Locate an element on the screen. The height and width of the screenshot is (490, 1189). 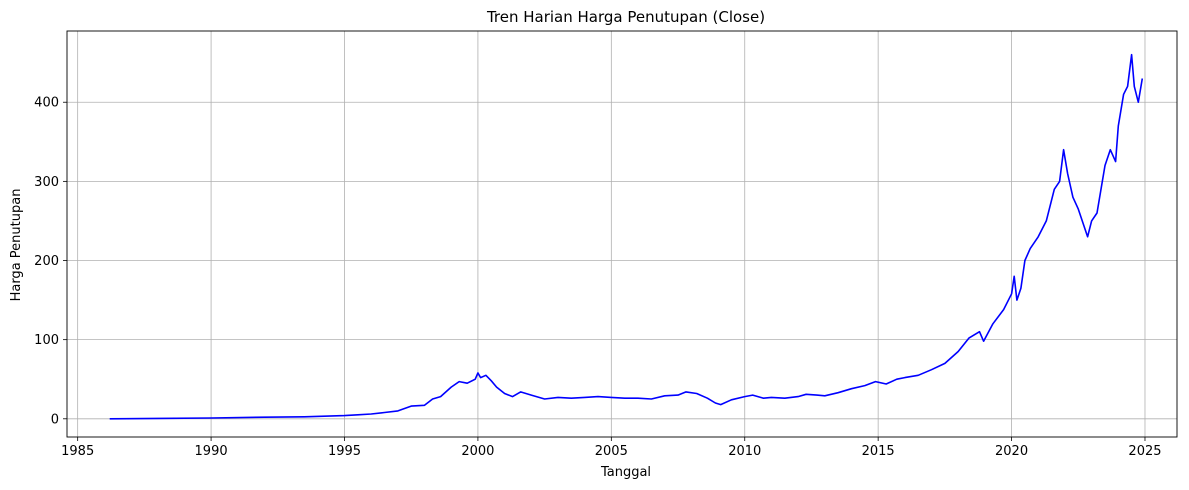
x-tick-label: 2000 is located at coordinates (477, 451).